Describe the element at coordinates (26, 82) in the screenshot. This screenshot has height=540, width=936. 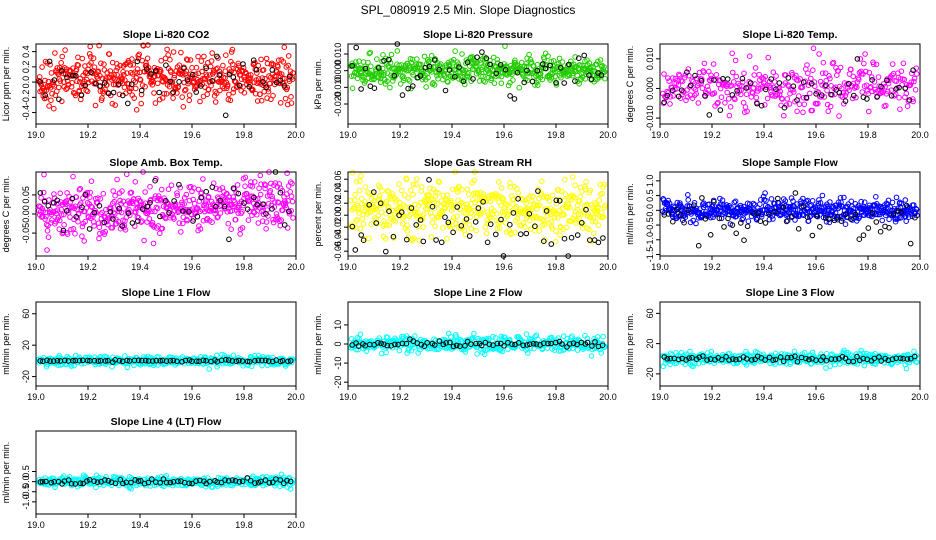
I see `y-tick-label: 0.0` at that location.